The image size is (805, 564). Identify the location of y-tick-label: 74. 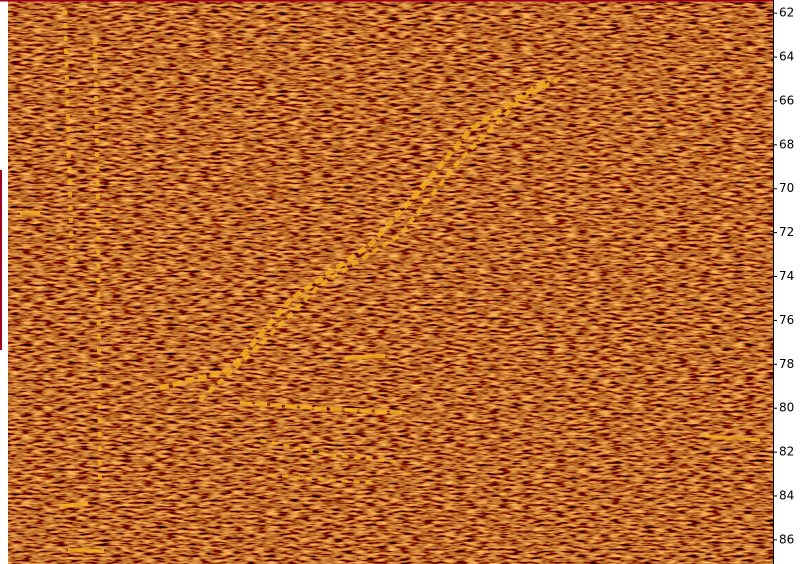
(786, 276).